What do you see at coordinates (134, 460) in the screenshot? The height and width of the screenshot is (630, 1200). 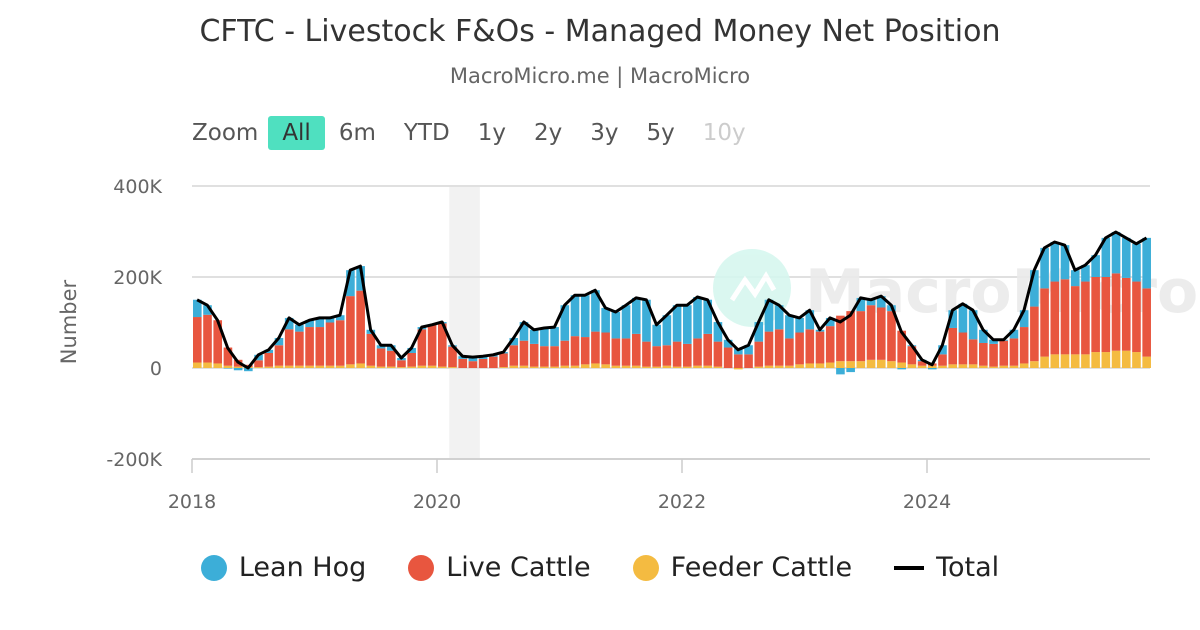 I see `y-tick-label: -200K` at bounding box center [134, 460].